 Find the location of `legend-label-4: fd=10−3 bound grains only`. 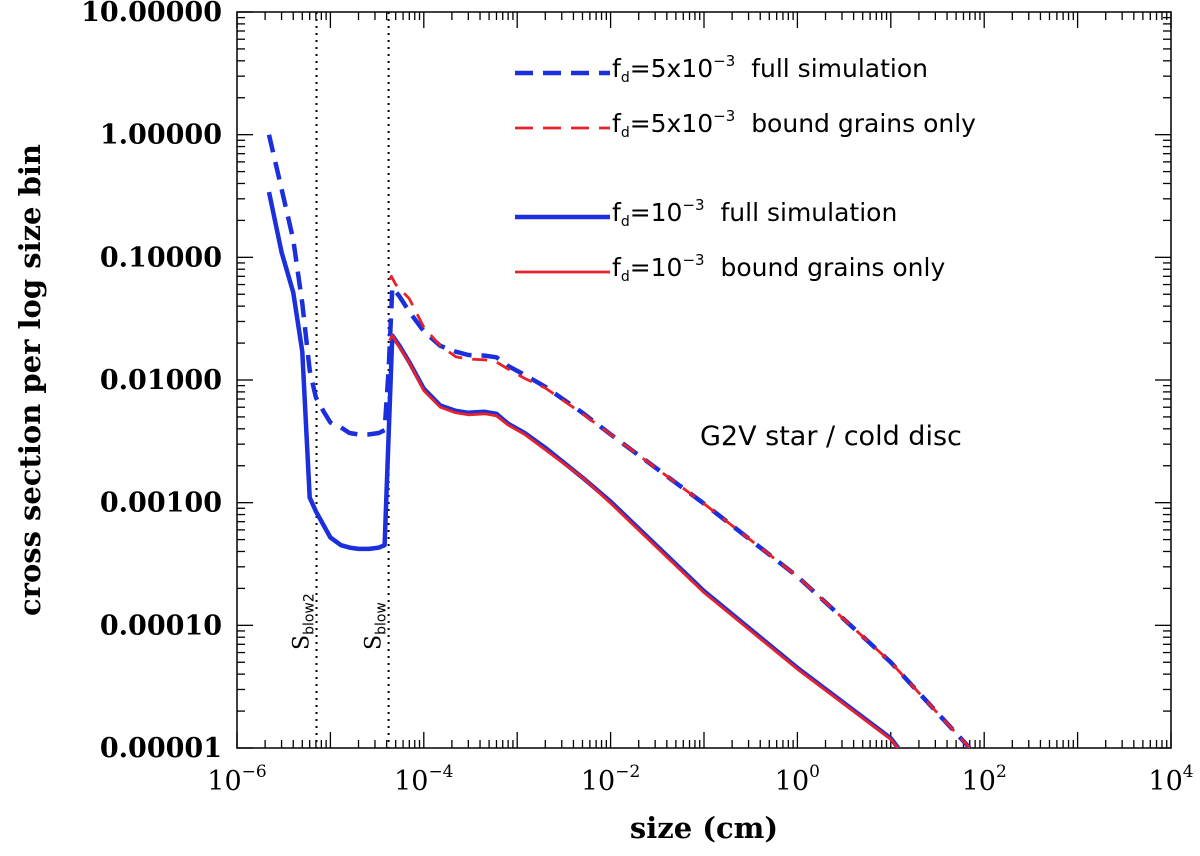

legend-label-4: fd=10−3 bound grains only is located at coordinates (778, 268).